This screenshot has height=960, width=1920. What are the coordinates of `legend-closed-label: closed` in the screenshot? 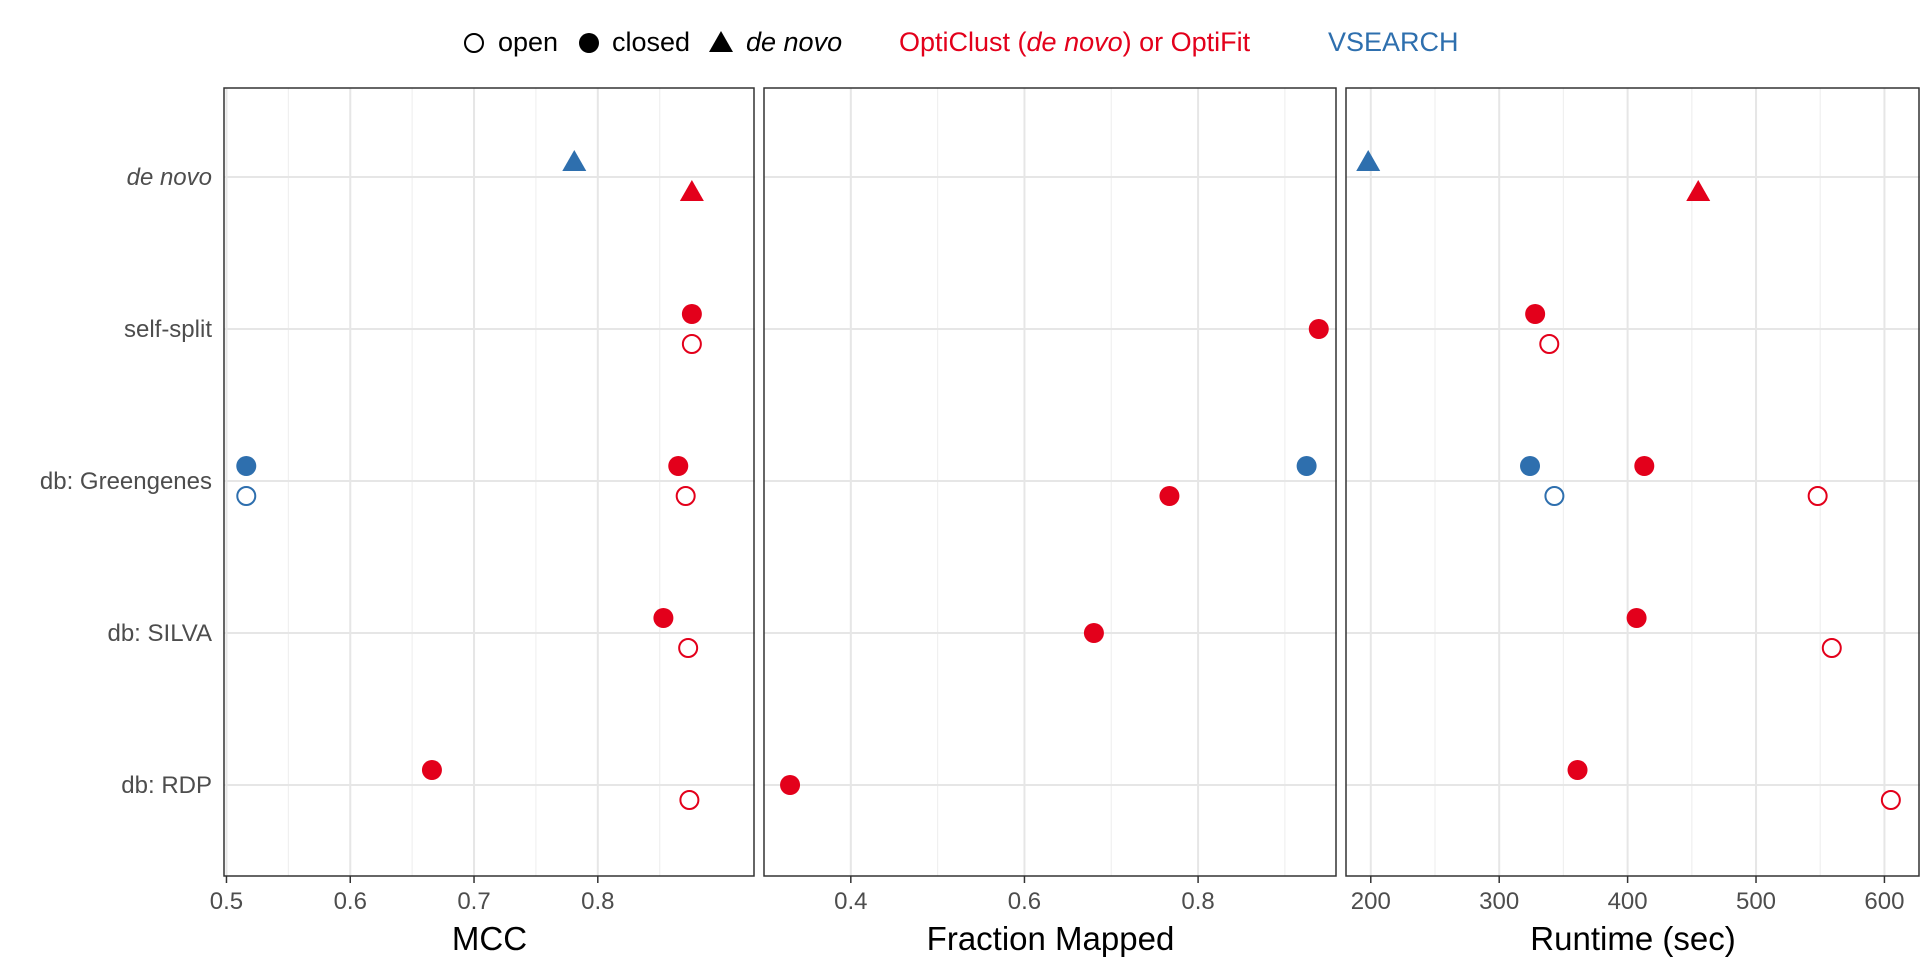 It's located at (651, 42).